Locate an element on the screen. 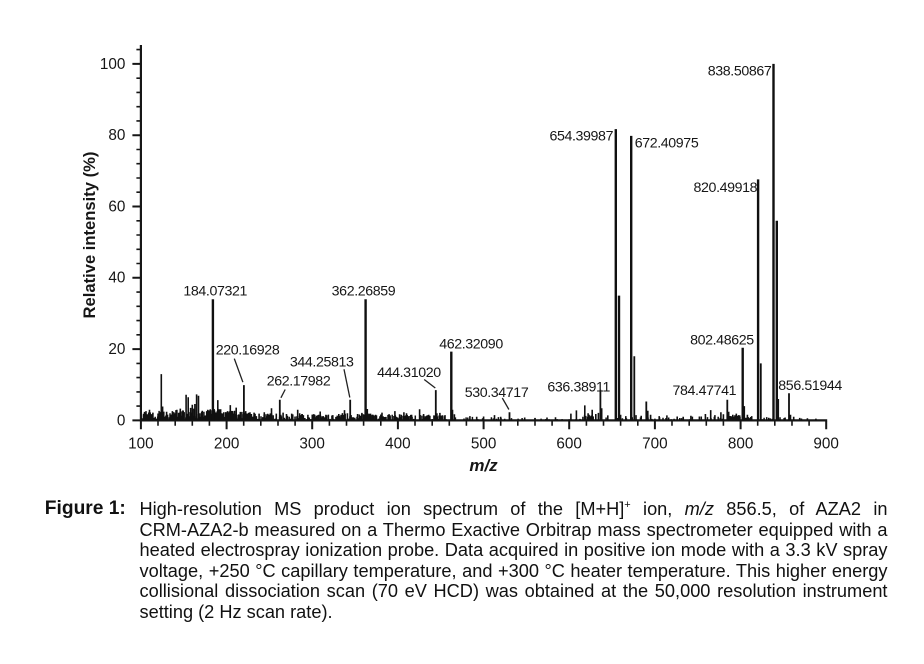 The width and height of the screenshot is (924, 664). svg-text: 802.48625 is located at coordinates (722, 341).